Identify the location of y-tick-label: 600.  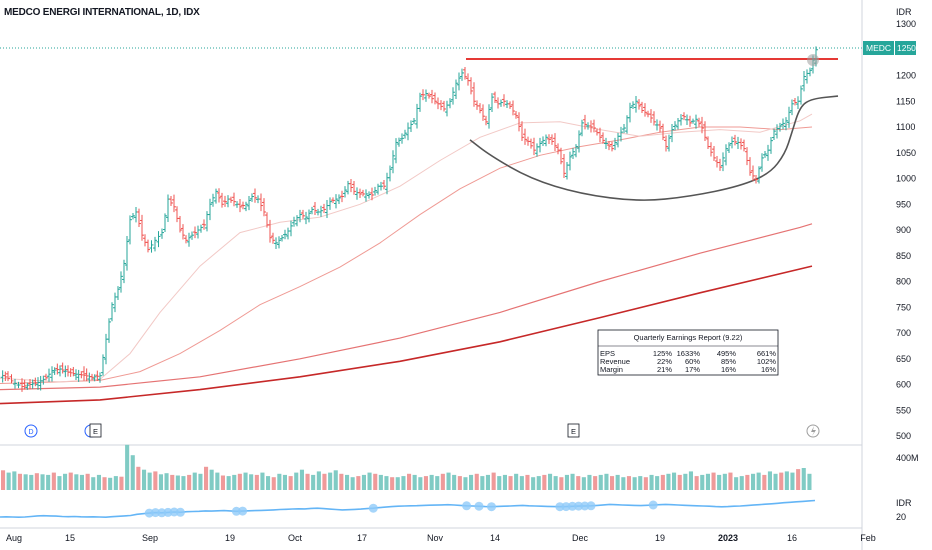
(903, 385).